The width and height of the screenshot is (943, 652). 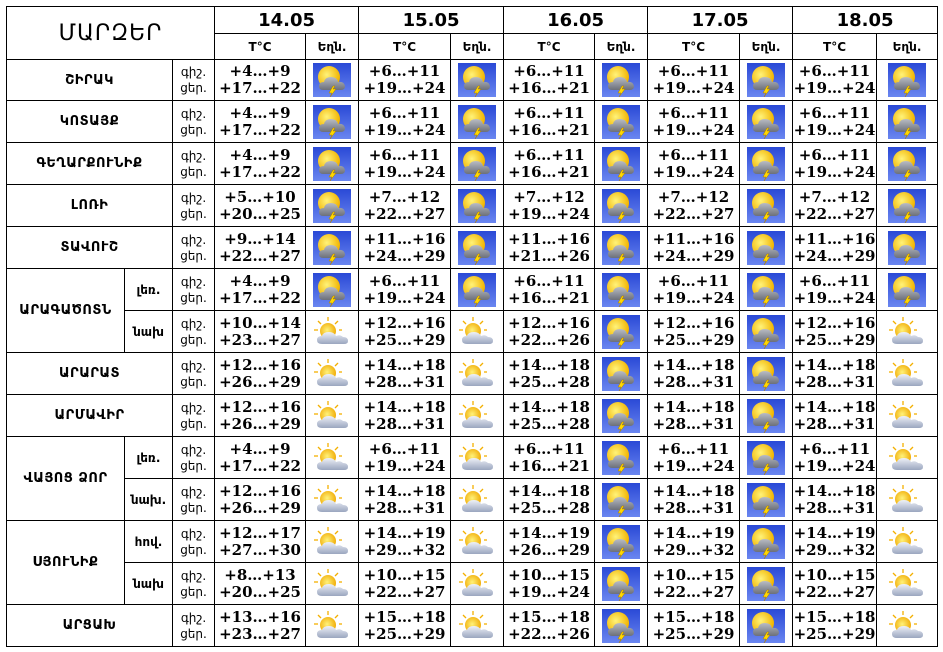 What do you see at coordinates (549, 541) in the screenshot?
I see `temperature-cell: +14…+19 +26…+29` at bounding box center [549, 541].